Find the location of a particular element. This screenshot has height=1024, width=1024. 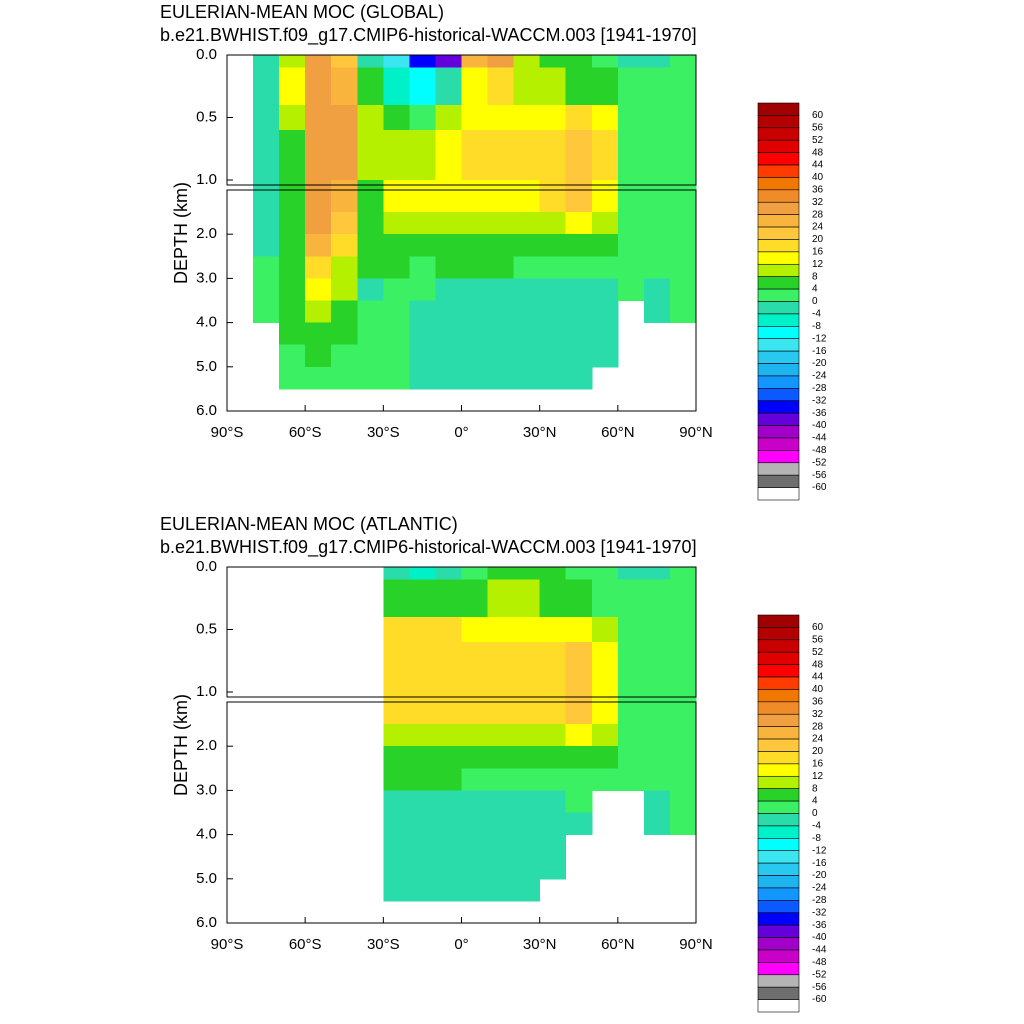

y-tick-label: 2.0 is located at coordinates (206, 233).